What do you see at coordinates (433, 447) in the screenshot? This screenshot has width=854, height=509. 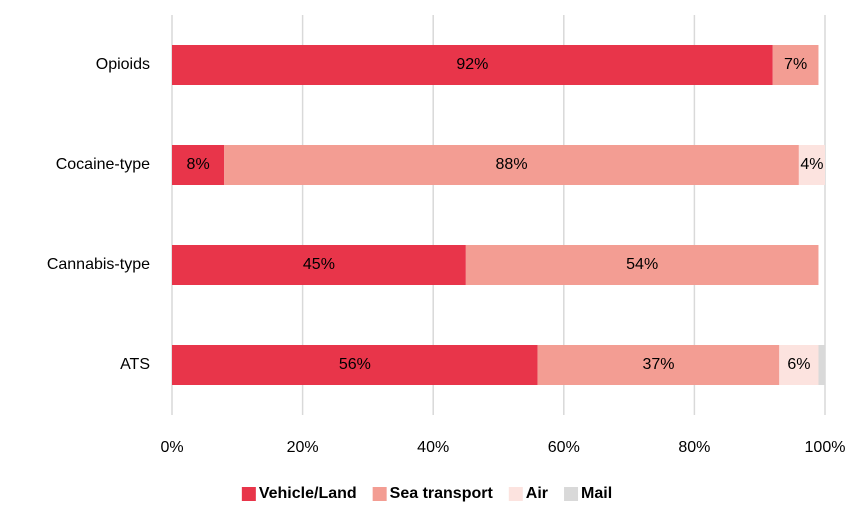 I see `x-tick-label: 40%` at bounding box center [433, 447].